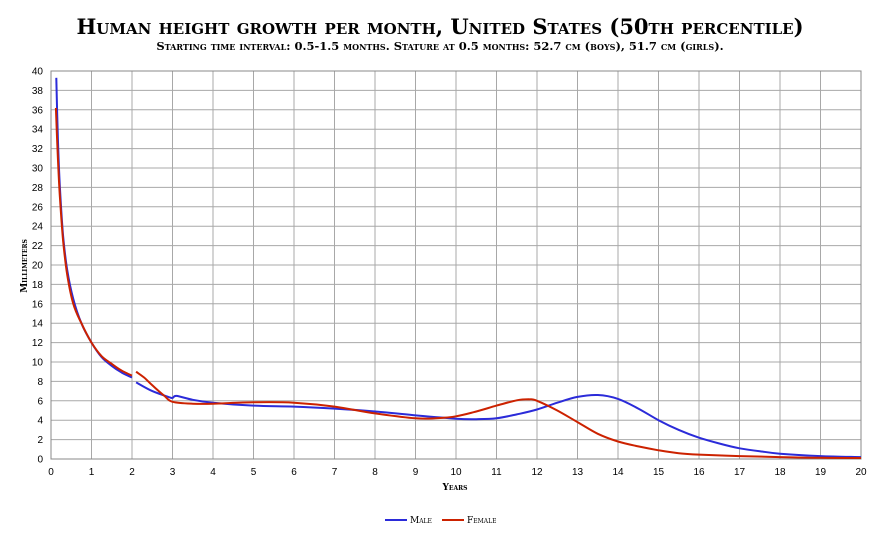 This screenshot has height=538, width=880. I want to click on y-tick-label: 10, so click(38, 363).